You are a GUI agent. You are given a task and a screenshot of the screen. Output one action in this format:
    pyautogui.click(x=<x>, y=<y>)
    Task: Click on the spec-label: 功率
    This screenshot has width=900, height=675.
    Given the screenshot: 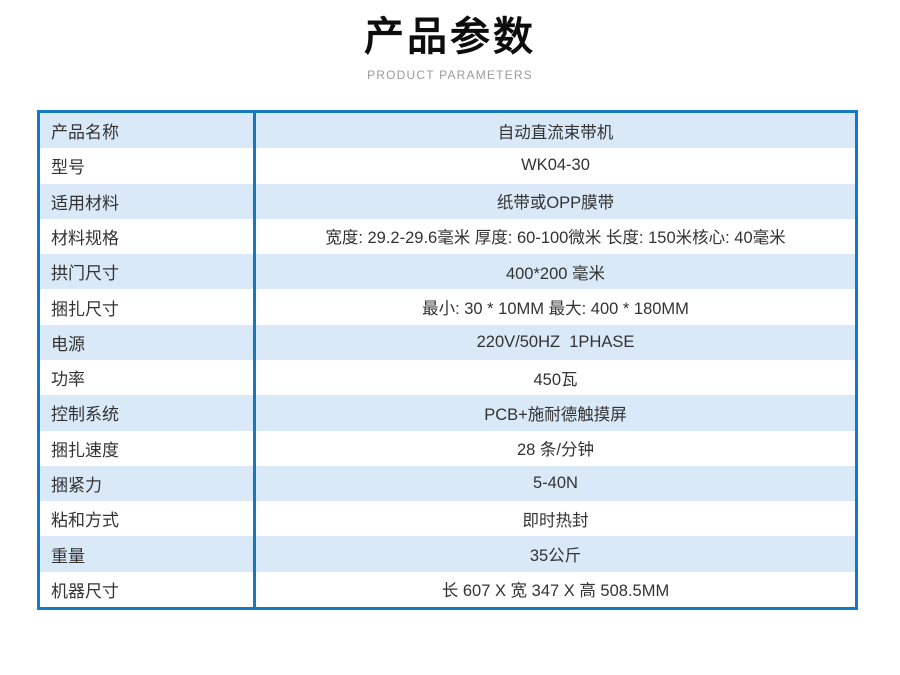 What is the action you would take?
    pyautogui.click(x=148, y=377)
    